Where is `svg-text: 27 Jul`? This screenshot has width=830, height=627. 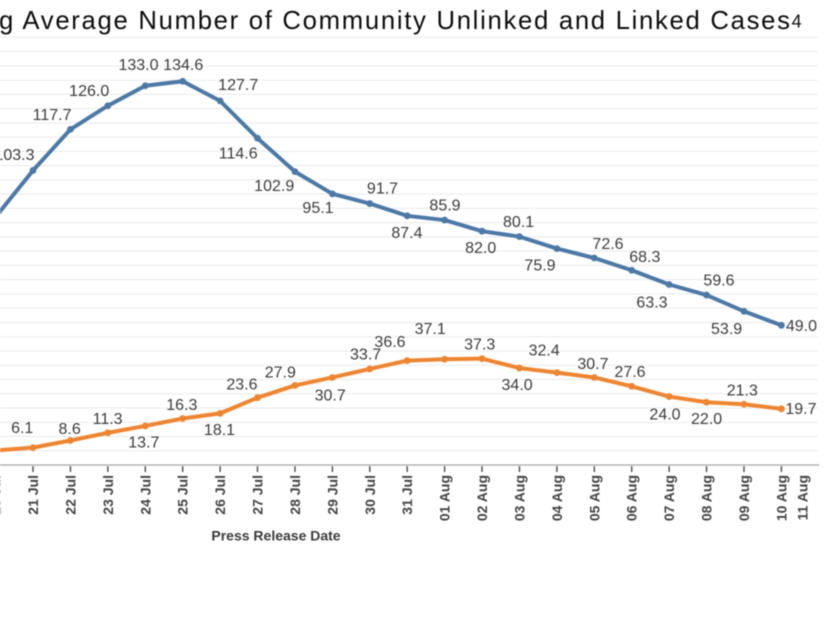
svg-text: 27 Jul is located at coordinates (258, 495).